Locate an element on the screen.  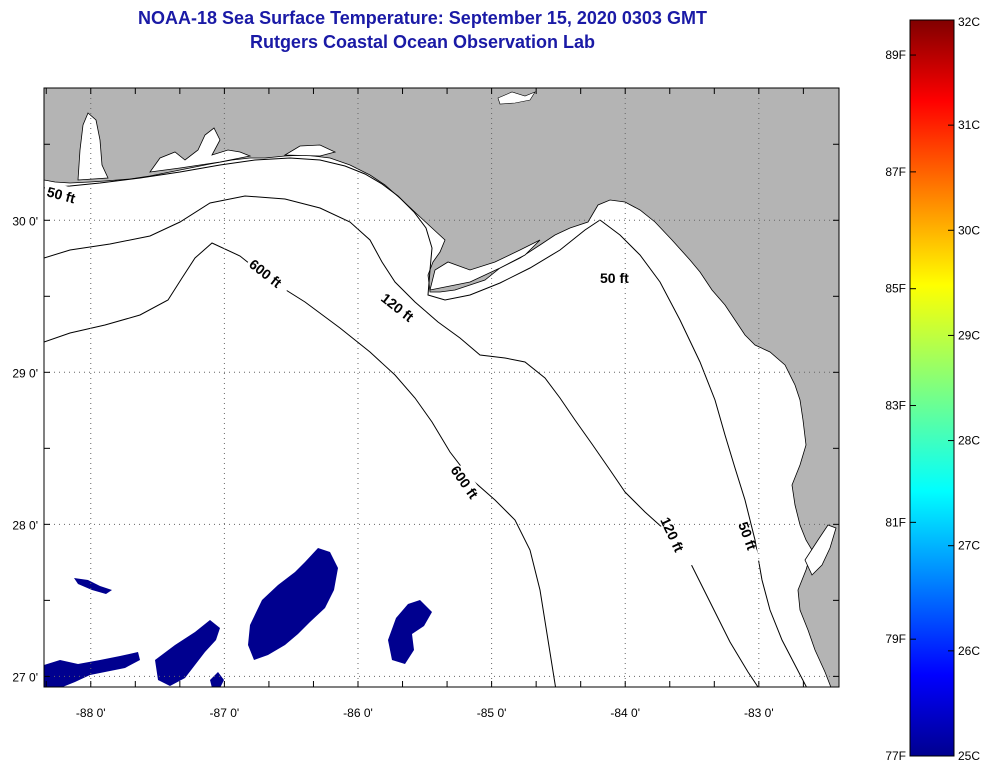
colorbar-celsius-labels: 32C 31C 30C 29C 28C 27C 26C 25C is located at coordinates (964, 389).